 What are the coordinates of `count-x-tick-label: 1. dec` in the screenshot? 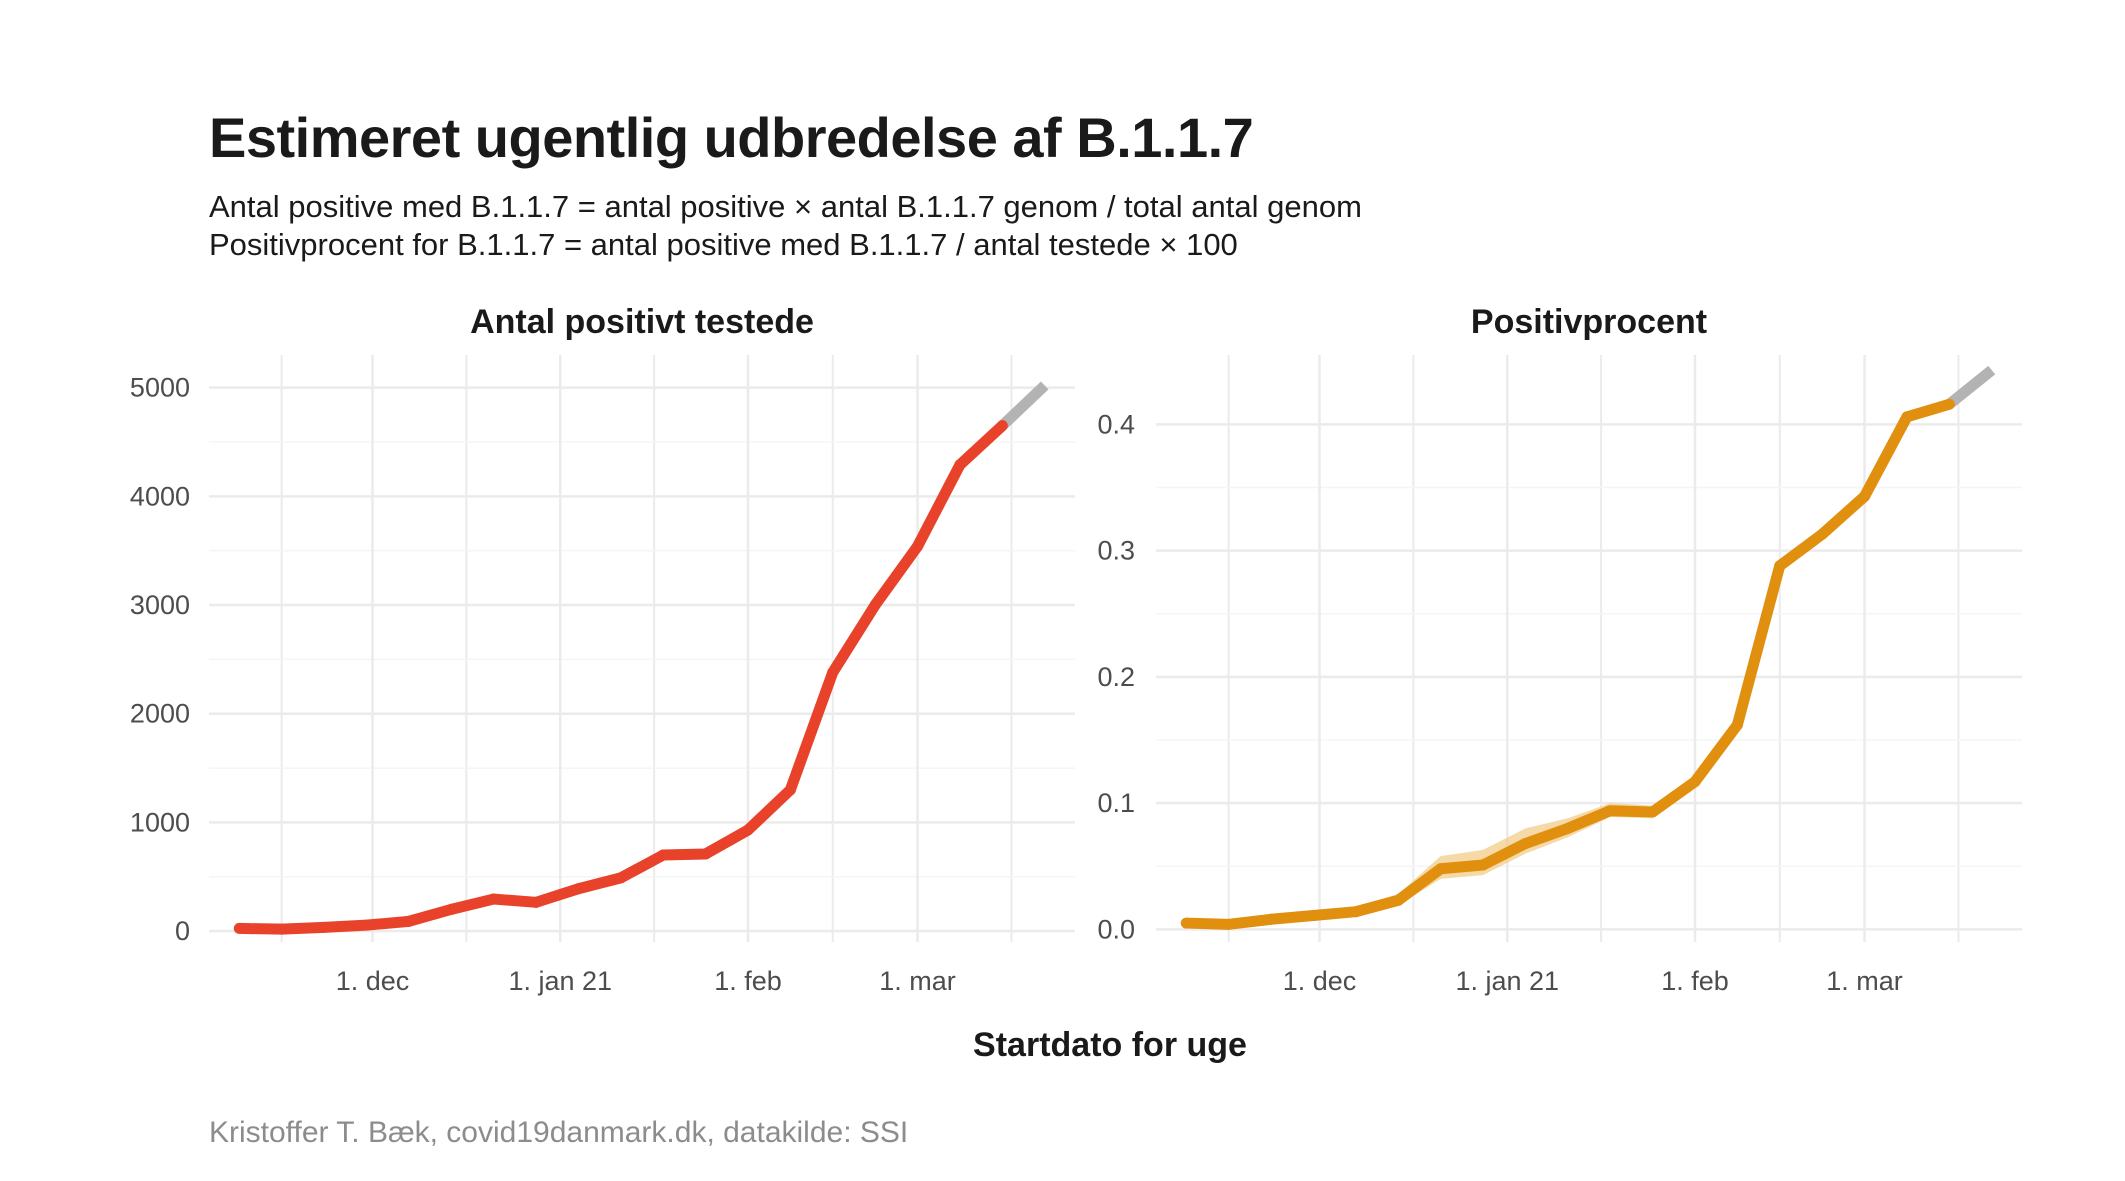 It's located at (373, 981).